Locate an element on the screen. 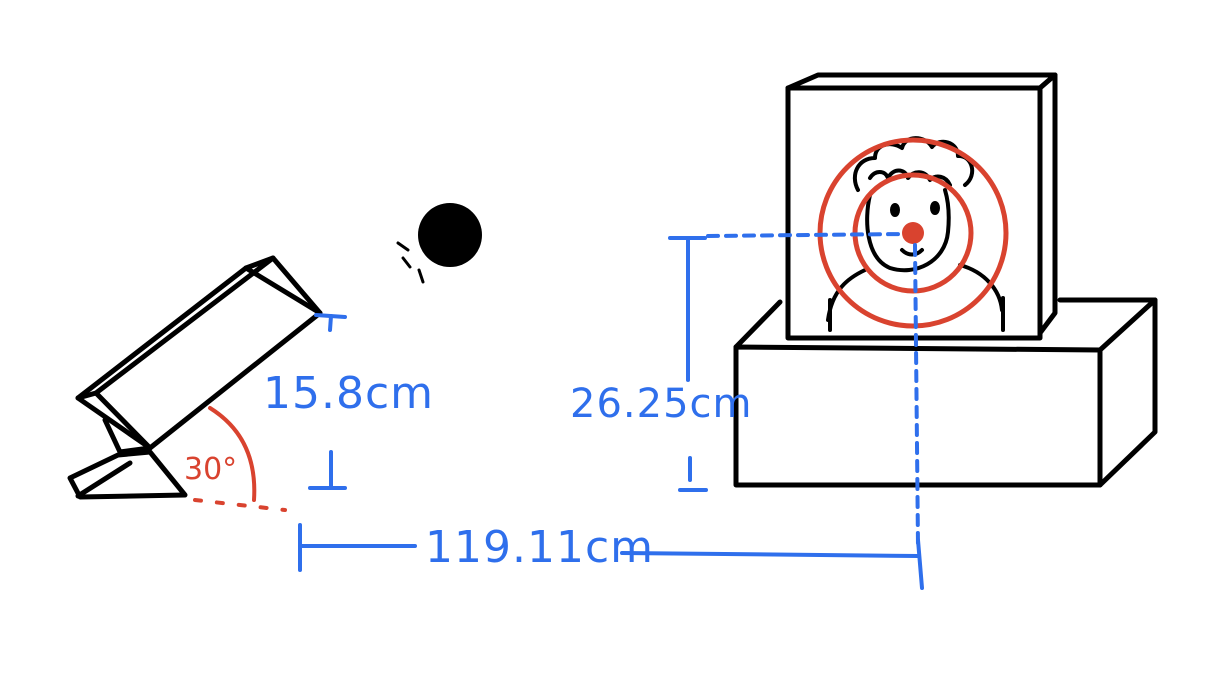 The image size is (1214, 675). launcher-barrel is located at coordinates (199, 358).